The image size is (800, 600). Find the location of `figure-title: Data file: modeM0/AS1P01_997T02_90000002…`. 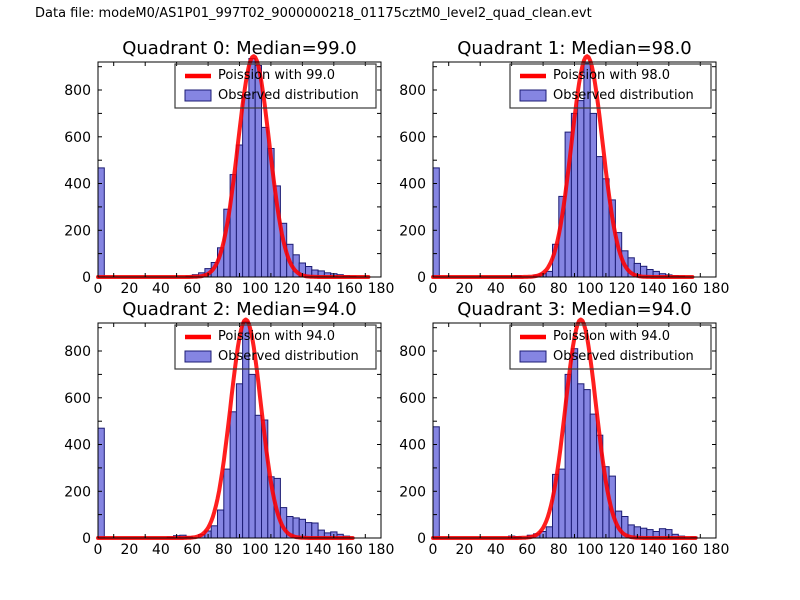

figure-title: Data file: modeM0/AS1P01_997T02_90000002… is located at coordinates (313, 13).